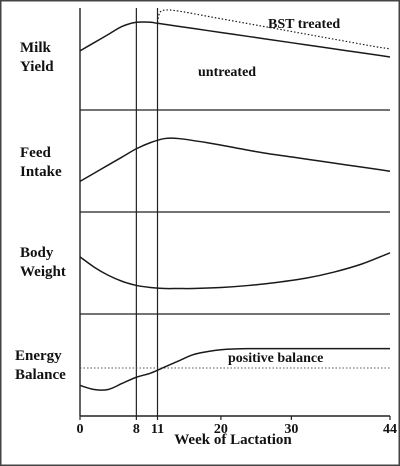 The width and height of the screenshot is (400, 466). Describe the element at coordinates (80, 429) in the screenshot. I see `x-tick-label-0: 0` at that location.